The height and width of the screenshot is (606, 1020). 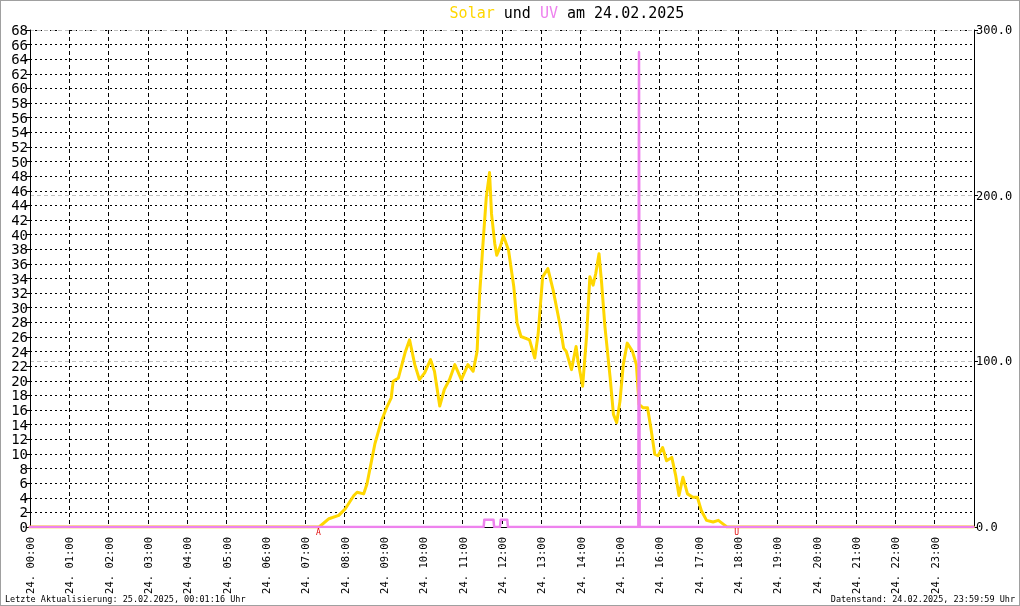 I want to click on y2-tick-label: 300.0, so click(x=994, y=30).